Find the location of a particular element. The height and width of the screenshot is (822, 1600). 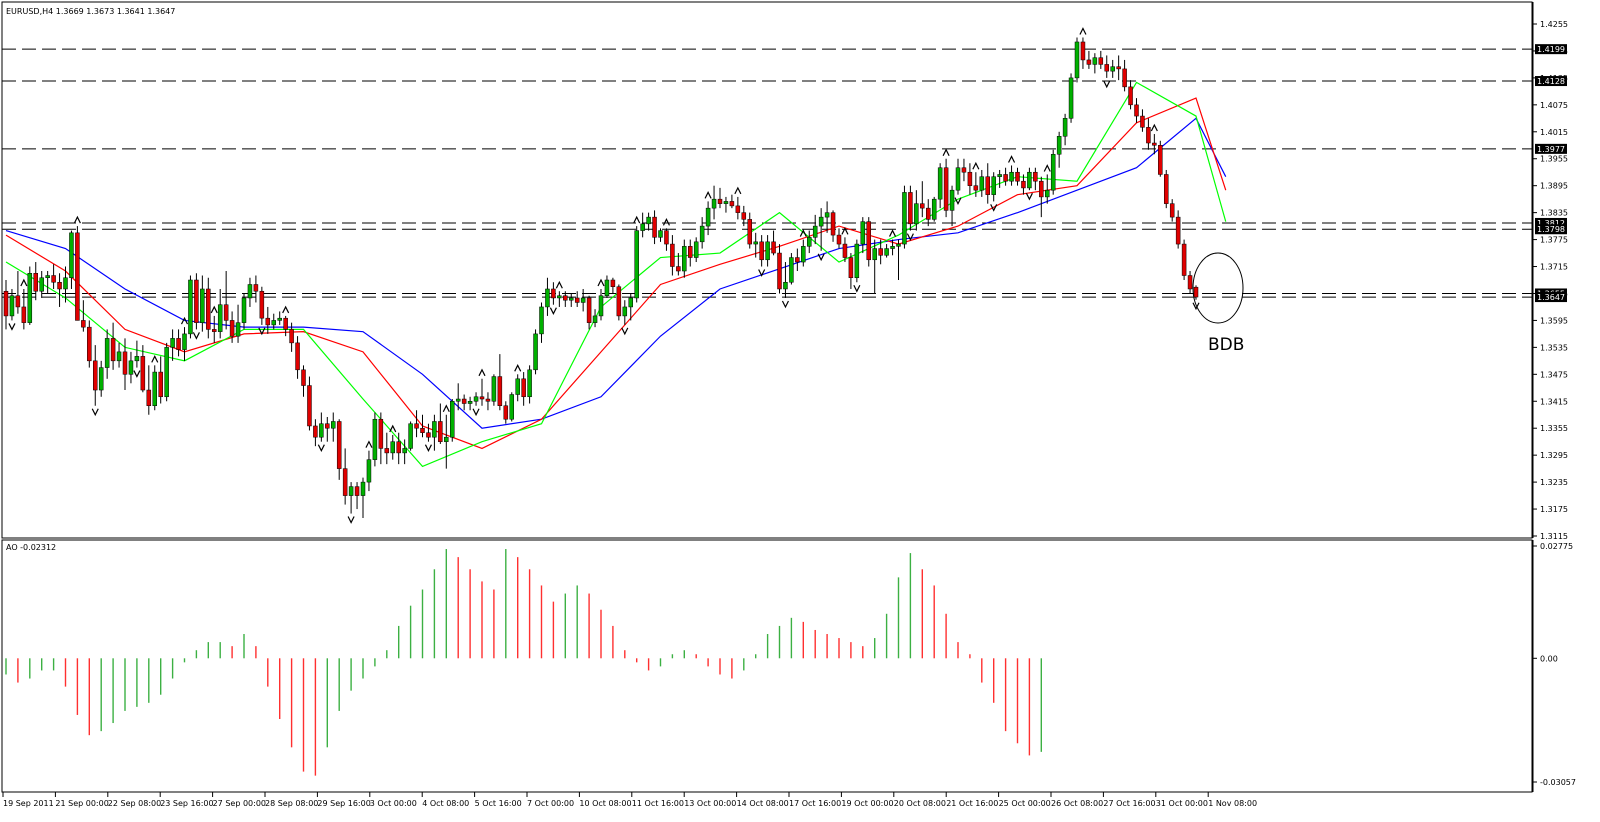

time-tick-label: 28 Sep 08:00 is located at coordinates (291, 803).